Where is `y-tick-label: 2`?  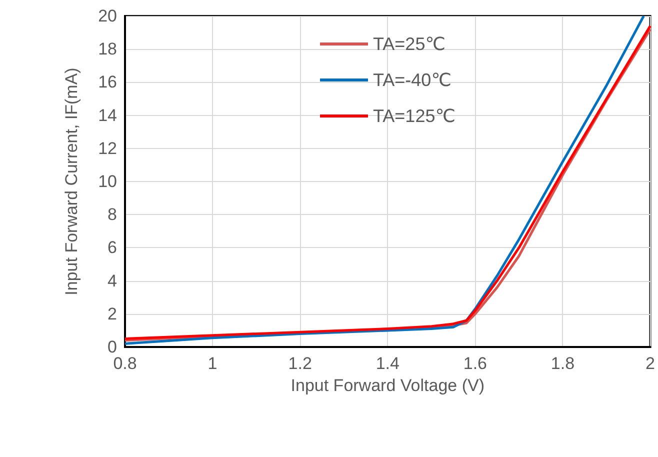
y-tick-label: 2 is located at coordinates (112, 314).